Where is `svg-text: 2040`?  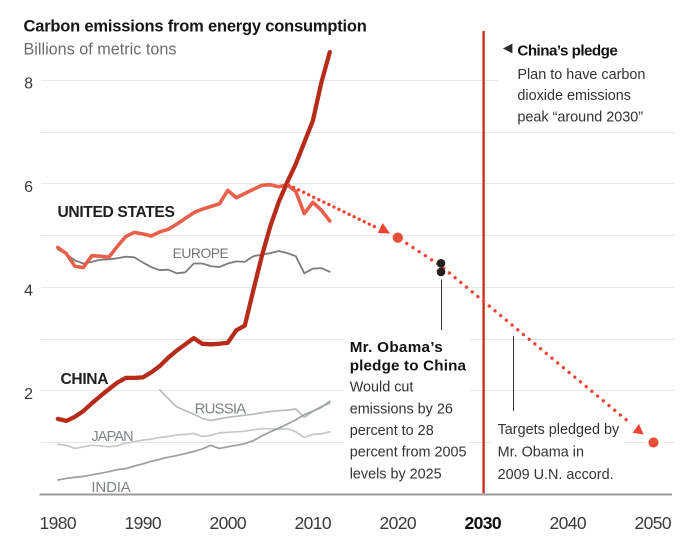
svg-text: 2040 is located at coordinates (568, 523).